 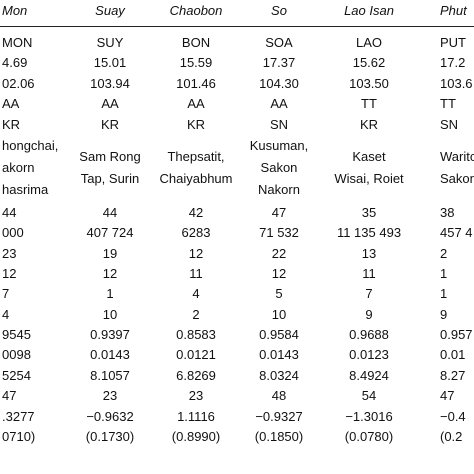 I want to click on table-cell: 0710), so click(x=19, y=436).